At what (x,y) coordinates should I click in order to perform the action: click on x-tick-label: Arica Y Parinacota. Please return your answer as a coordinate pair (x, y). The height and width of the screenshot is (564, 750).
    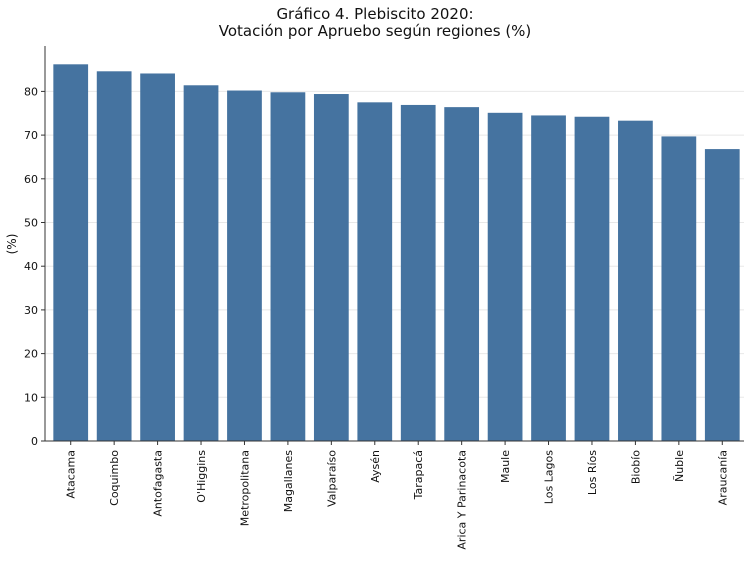
    Looking at the image, I should click on (462, 500).